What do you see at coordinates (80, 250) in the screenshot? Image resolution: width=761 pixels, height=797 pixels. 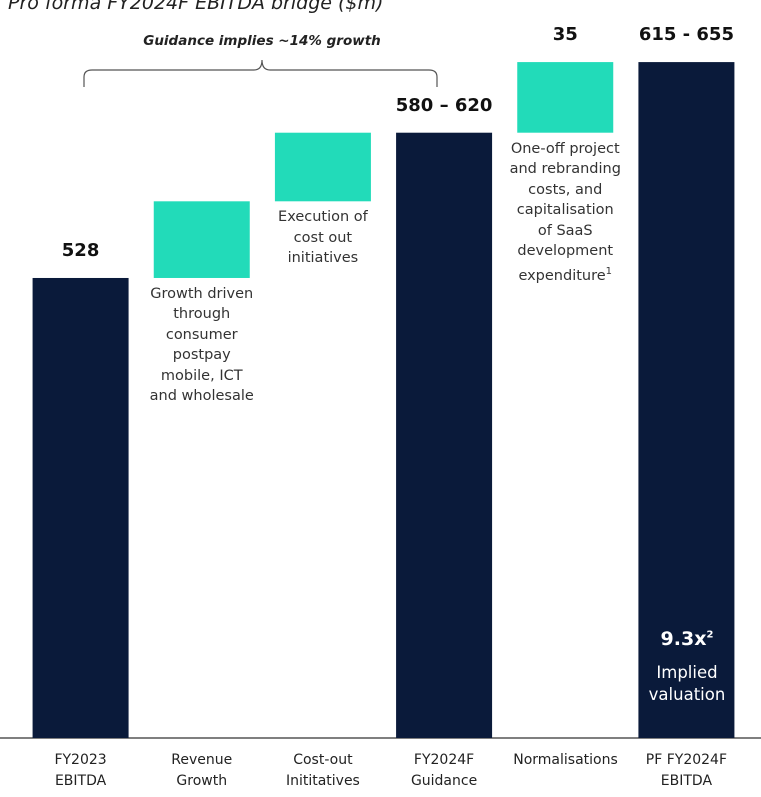 I see `value-label: 528` at bounding box center [80, 250].